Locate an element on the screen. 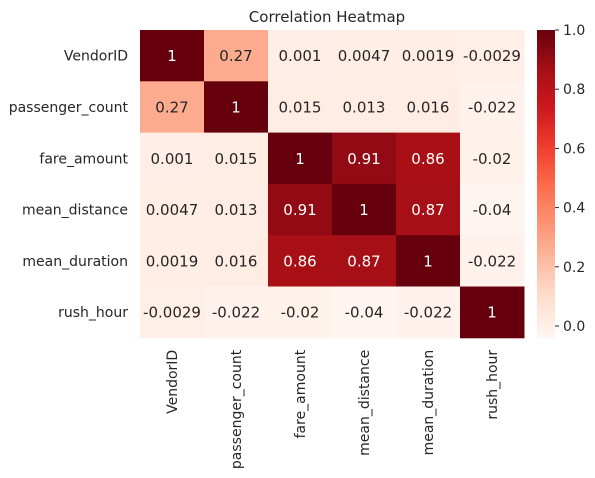 This screenshot has height=478, width=595. row-tick-label: mean_duration is located at coordinates (75, 262).